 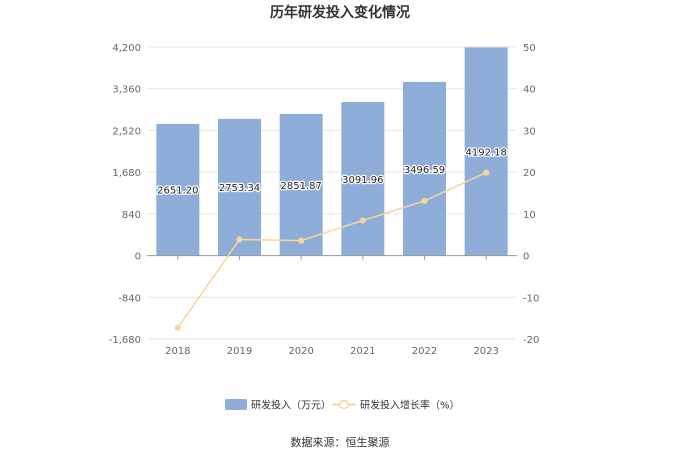 I want to click on bar-data-label: 3496.59, so click(x=424, y=170).